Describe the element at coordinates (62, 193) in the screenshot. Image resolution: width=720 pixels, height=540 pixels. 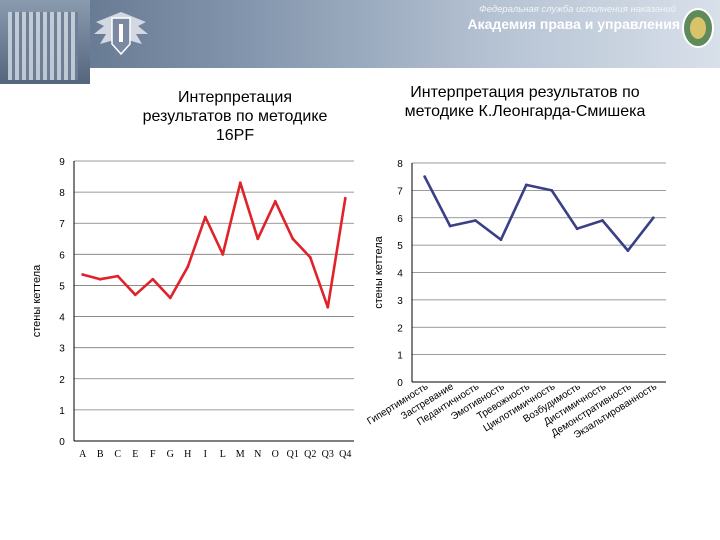
I see `chart1-ytick-label: 8` at that location.